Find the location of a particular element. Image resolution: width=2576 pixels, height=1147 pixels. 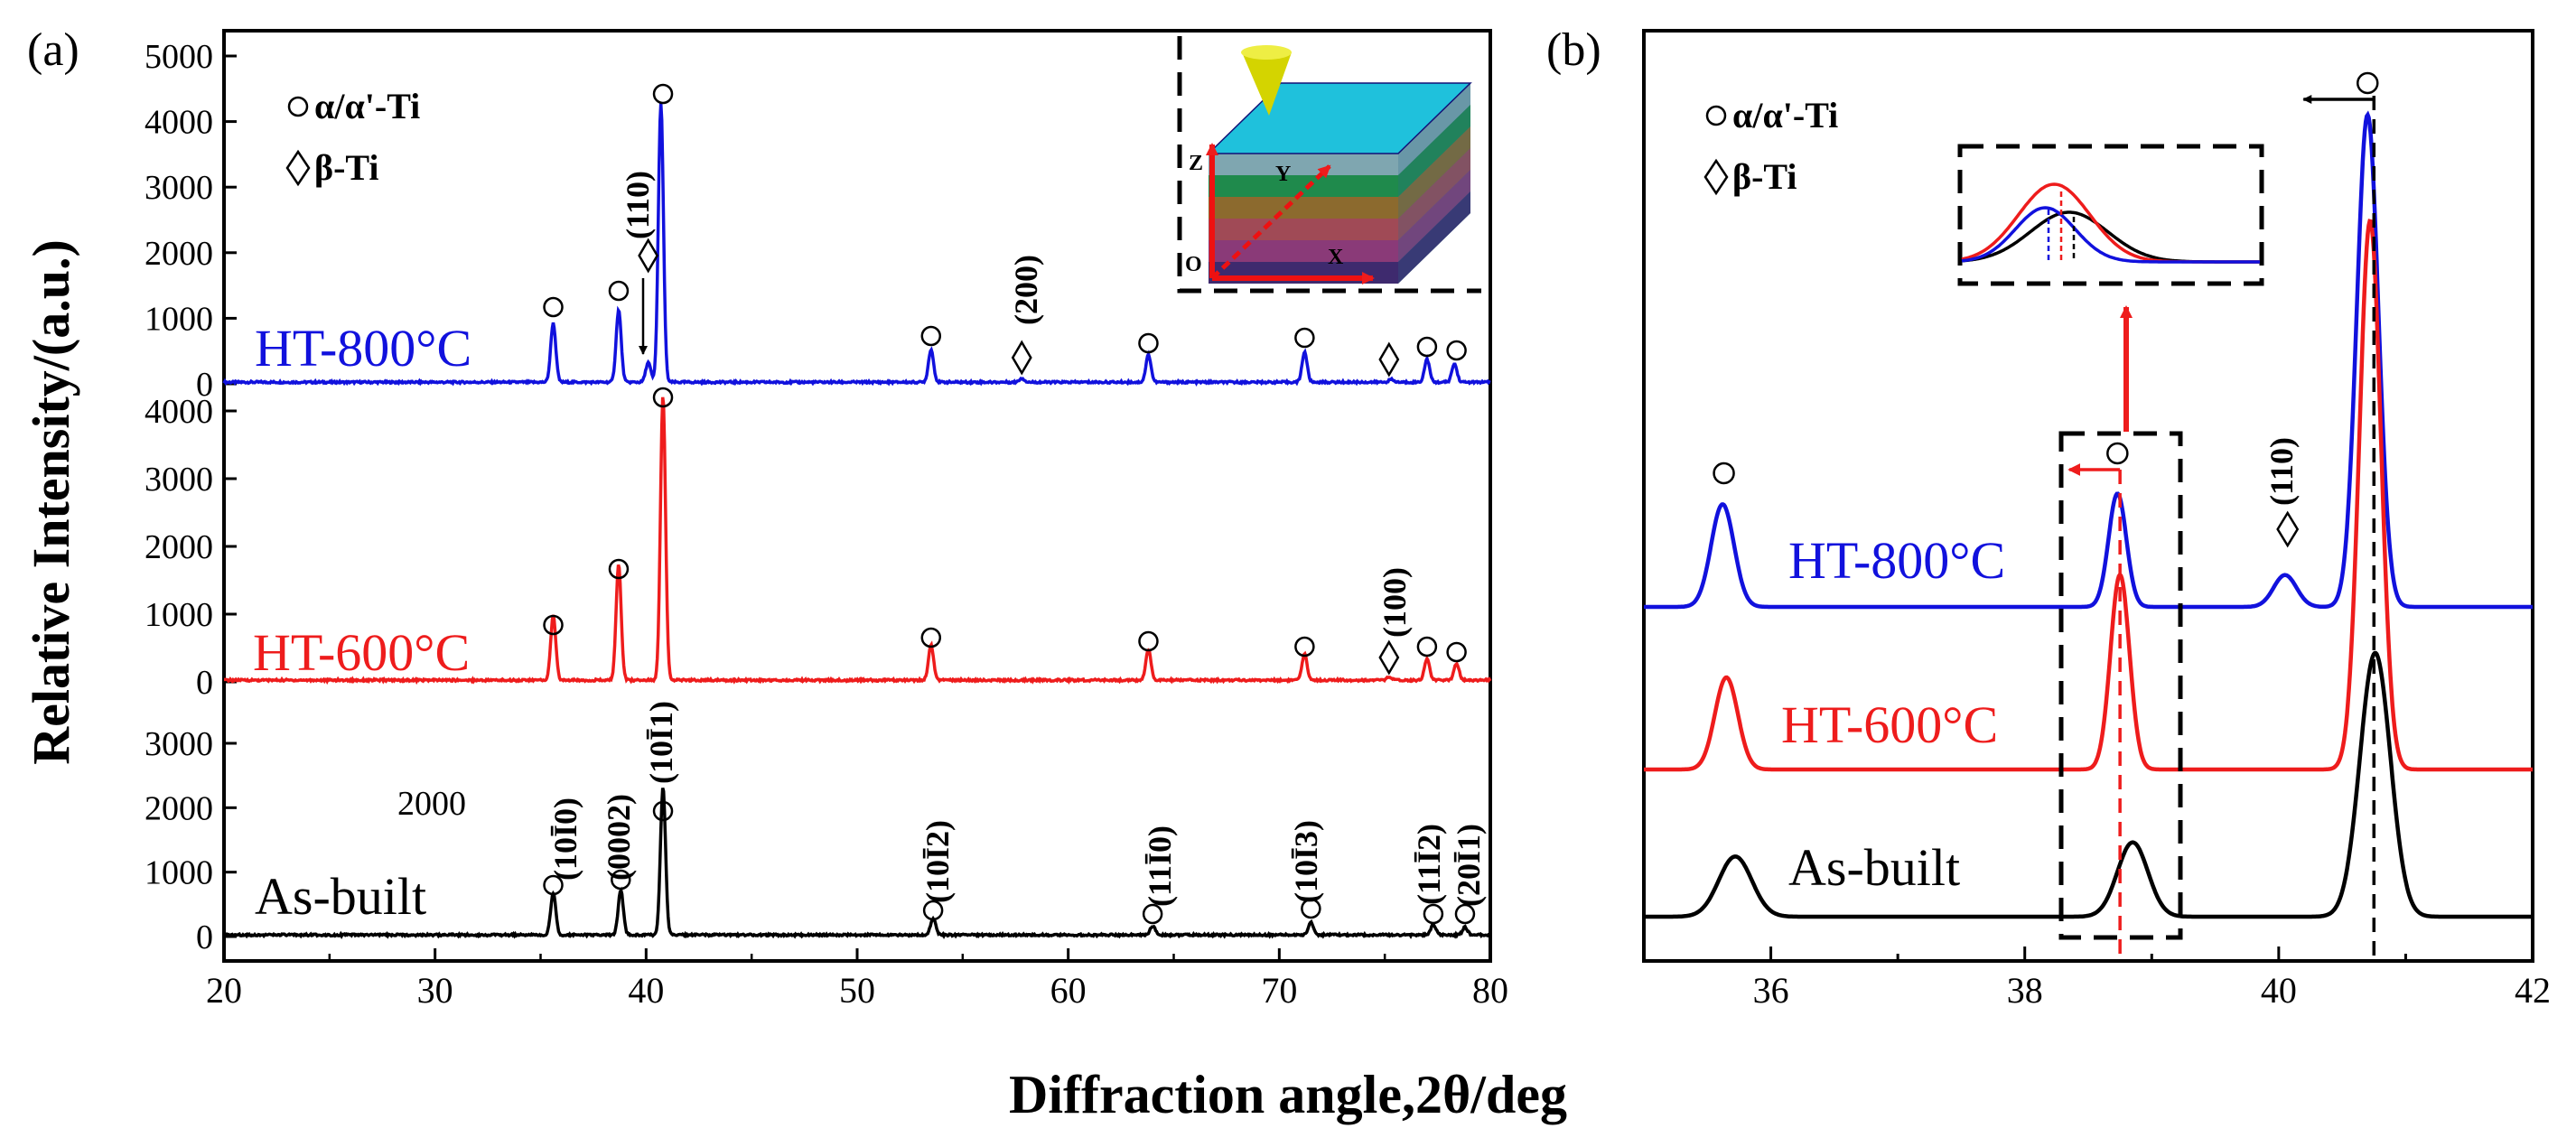

inset-y-axis is located at coordinates (1270, 222).